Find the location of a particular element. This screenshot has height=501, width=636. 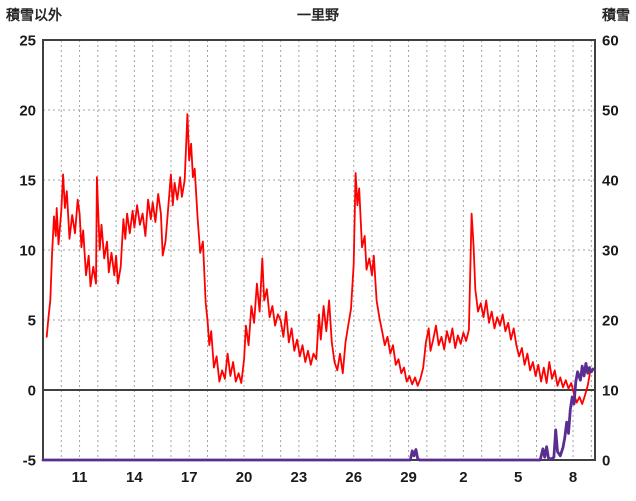

y-right-tick-label: 40 is located at coordinates (610, 181).